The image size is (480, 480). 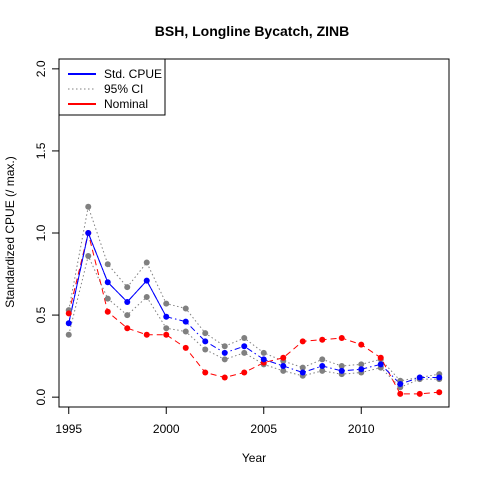 I want to click on legend-label-std-cpue: Std. CPUE, so click(x=133, y=74).